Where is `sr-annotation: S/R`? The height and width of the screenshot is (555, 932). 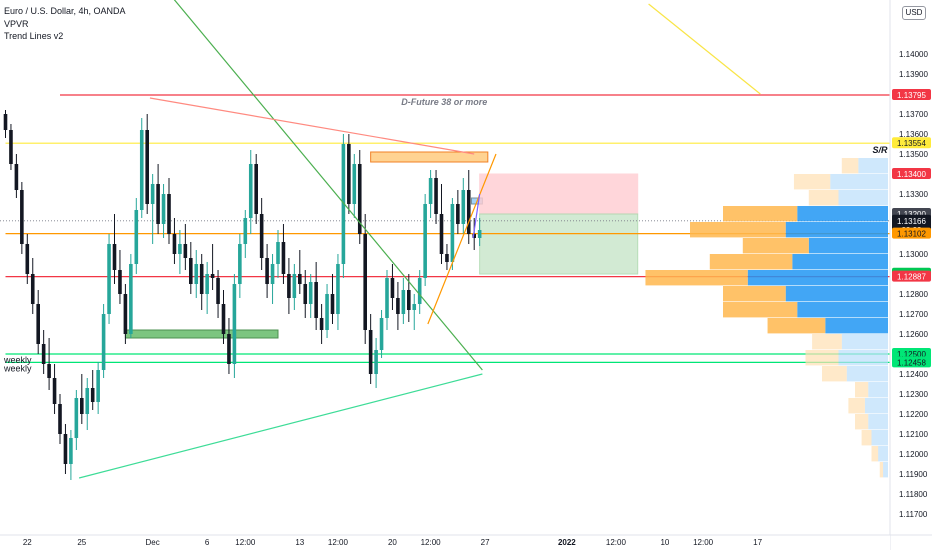
sr-annotation: S/R is located at coordinates (880, 150).